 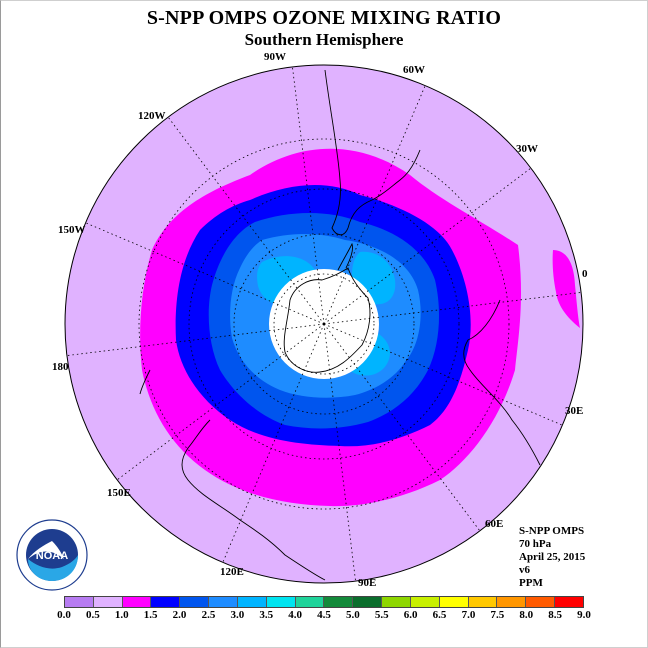 What do you see at coordinates (414, 70) in the screenshot?
I see `lon-label-60w: 60W` at bounding box center [414, 70].